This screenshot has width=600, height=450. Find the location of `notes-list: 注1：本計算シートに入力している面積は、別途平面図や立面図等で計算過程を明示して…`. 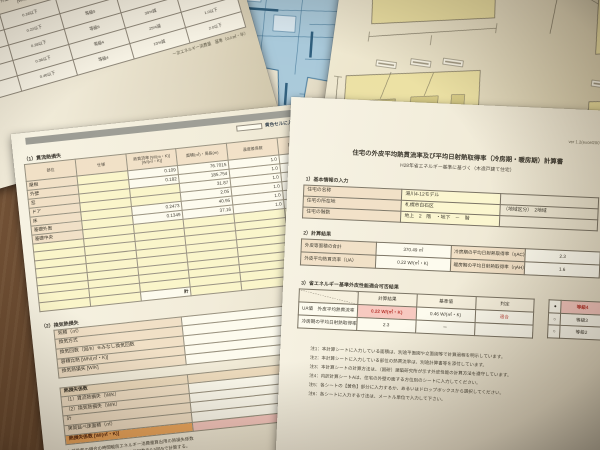

notes-list: 注1：本計算シートに入力している面積は、別途平面図や立面図等で計算過程を明示して… is located at coordinates (447, 376).